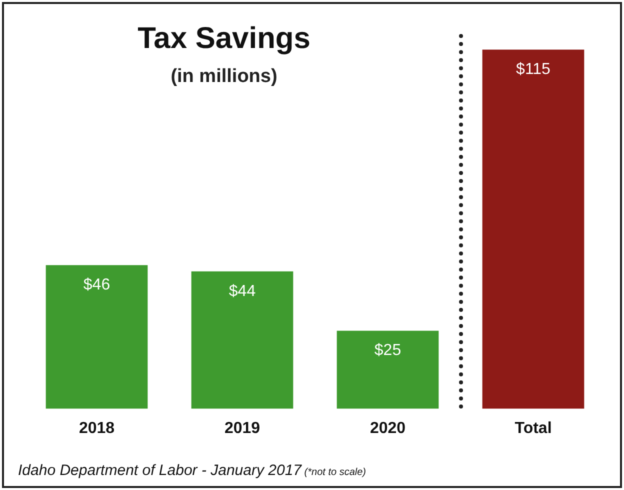 This screenshot has width=624, height=490. Describe the element at coordinates (334, 472) in the screenshot. I see `text: (*not to scale)` at that location.